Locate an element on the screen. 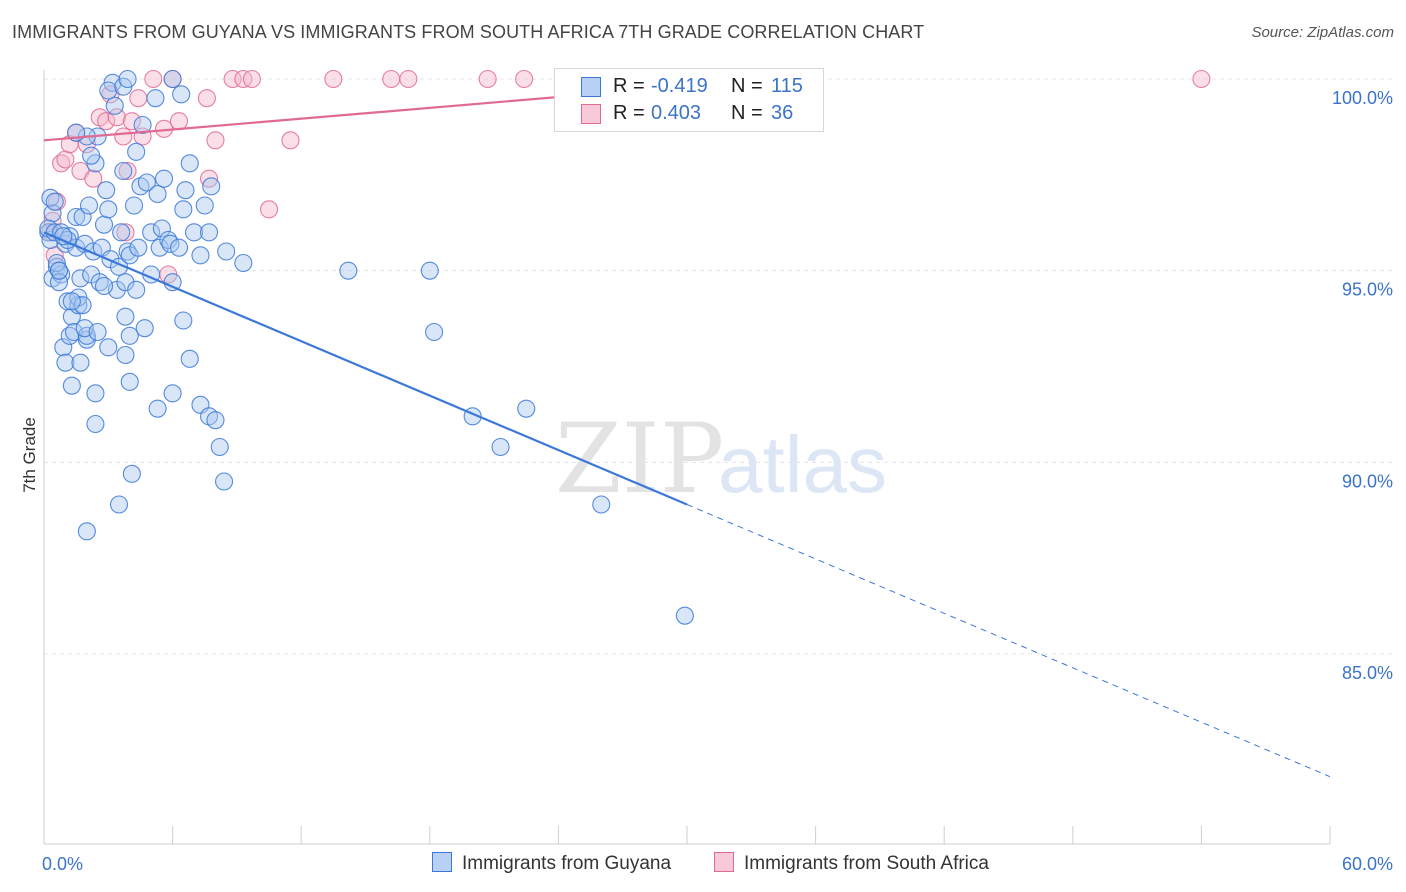 Image resolution: width=1406 pixels, height=892 pixels. y-tick-label: 90.0% is located at coordinates (1367, 481).